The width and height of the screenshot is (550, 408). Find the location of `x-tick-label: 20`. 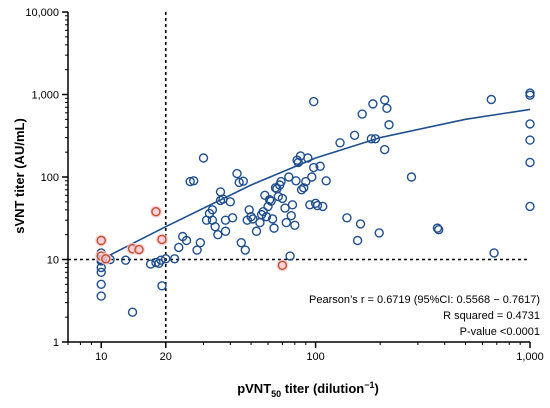

x-tick-label: 20 is located at coordinates (166, 357).